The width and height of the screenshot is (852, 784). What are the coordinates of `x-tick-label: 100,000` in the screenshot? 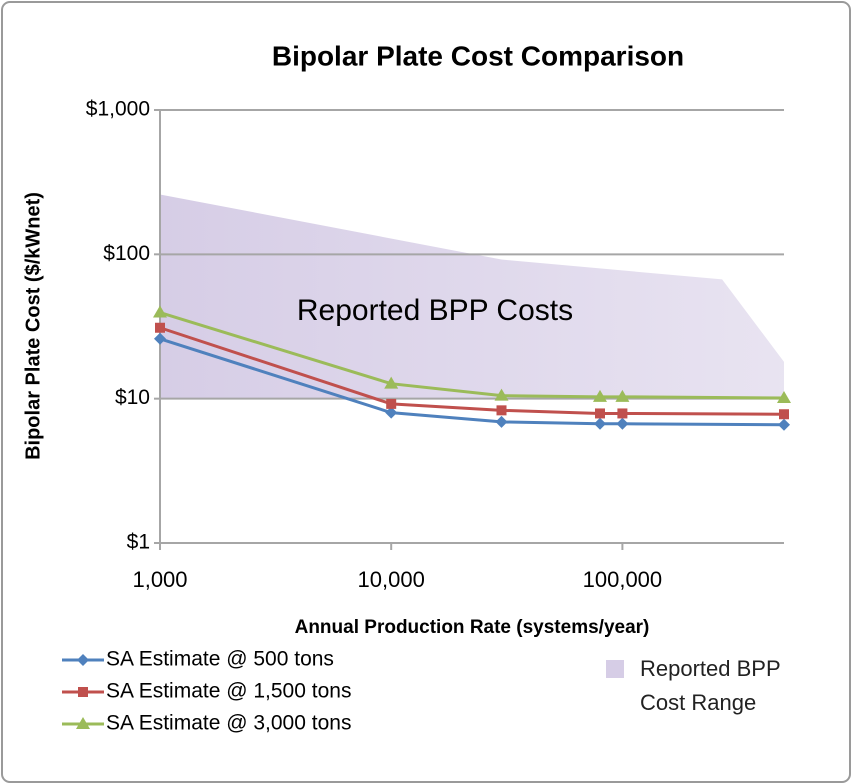 It's located at (623, 579).